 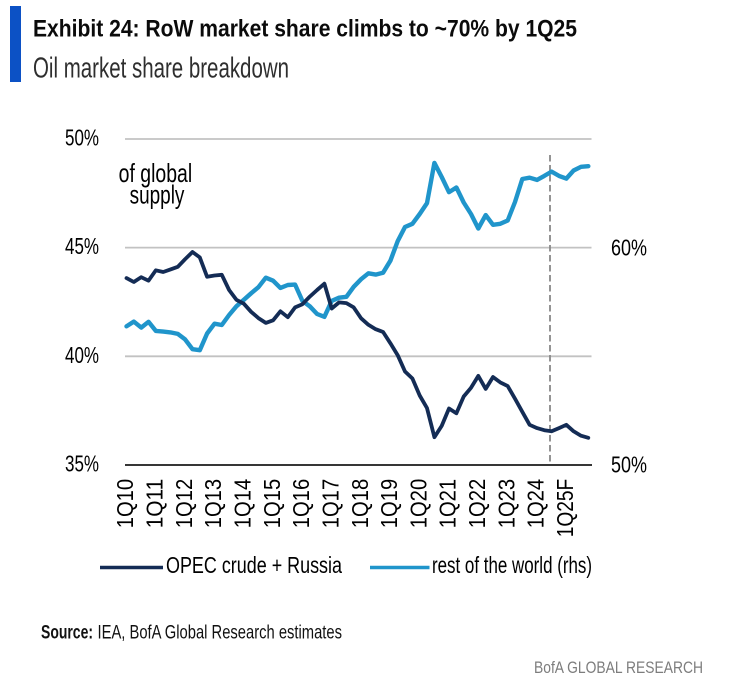 What do you see at coordinates (389, 504) in the screenshot?
I see `svg-text: 1Q19` at bounding box center [389, 504].